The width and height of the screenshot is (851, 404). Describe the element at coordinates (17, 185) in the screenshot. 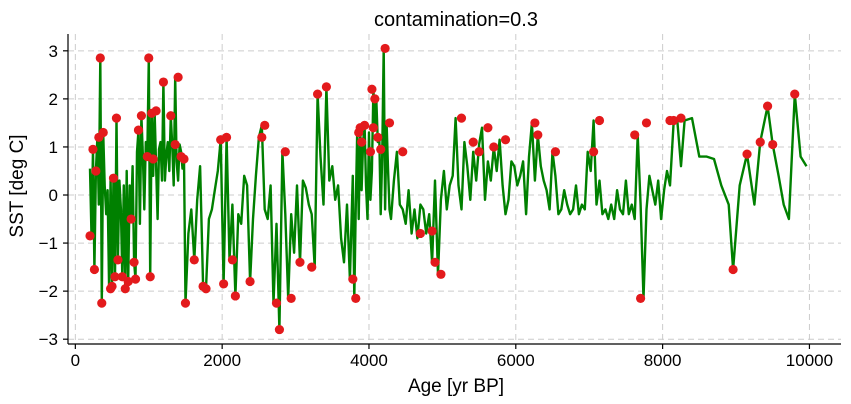

I see `y-axis-label: SST [deg C]` at that location.